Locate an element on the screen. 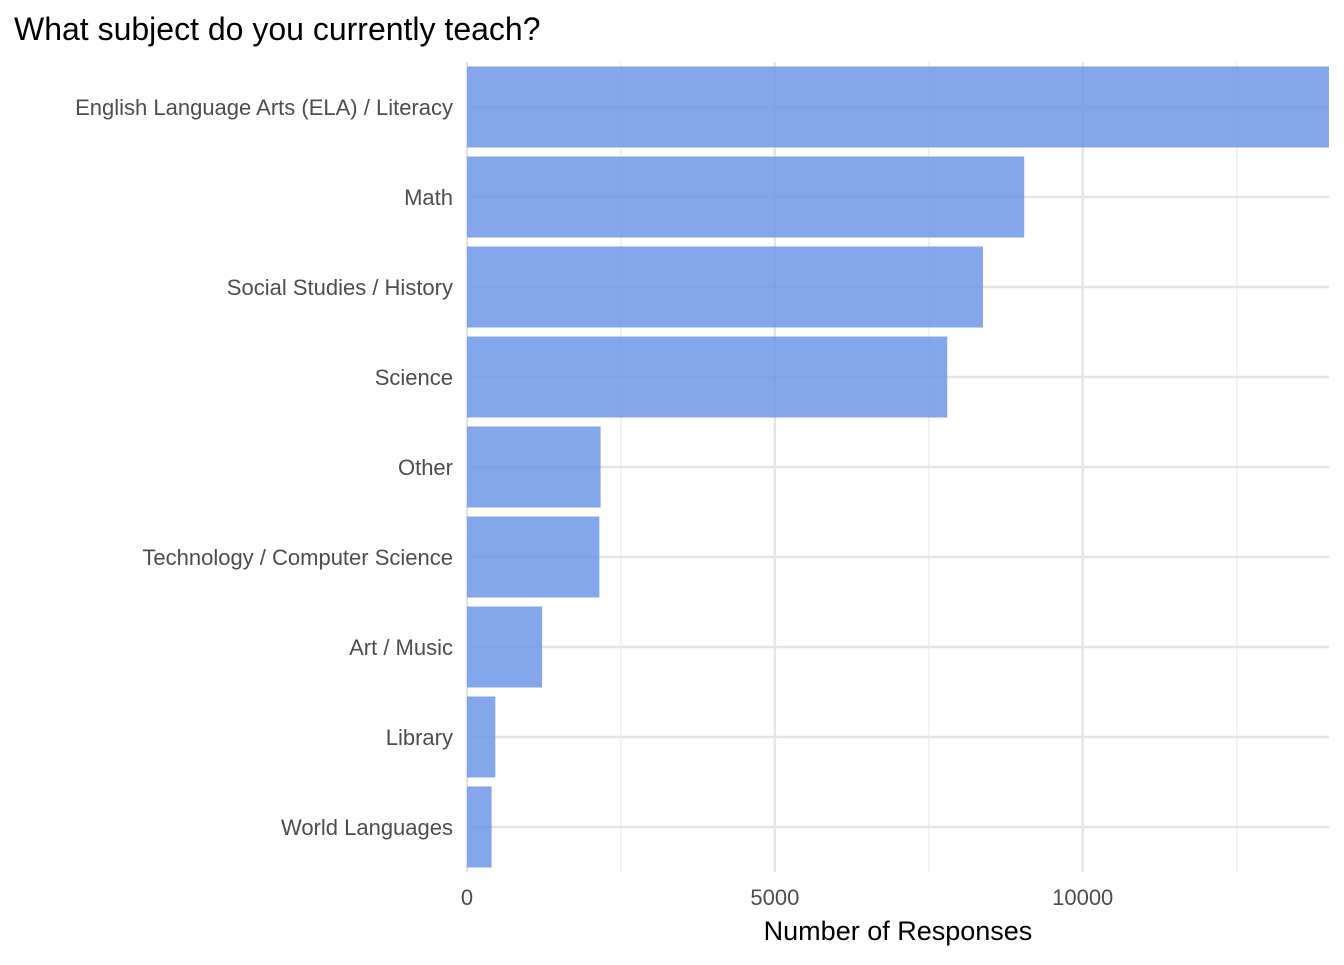 The width and height of the screenshot is (1344, 965). category-label: World Languages is located at coordinates (367, 827).